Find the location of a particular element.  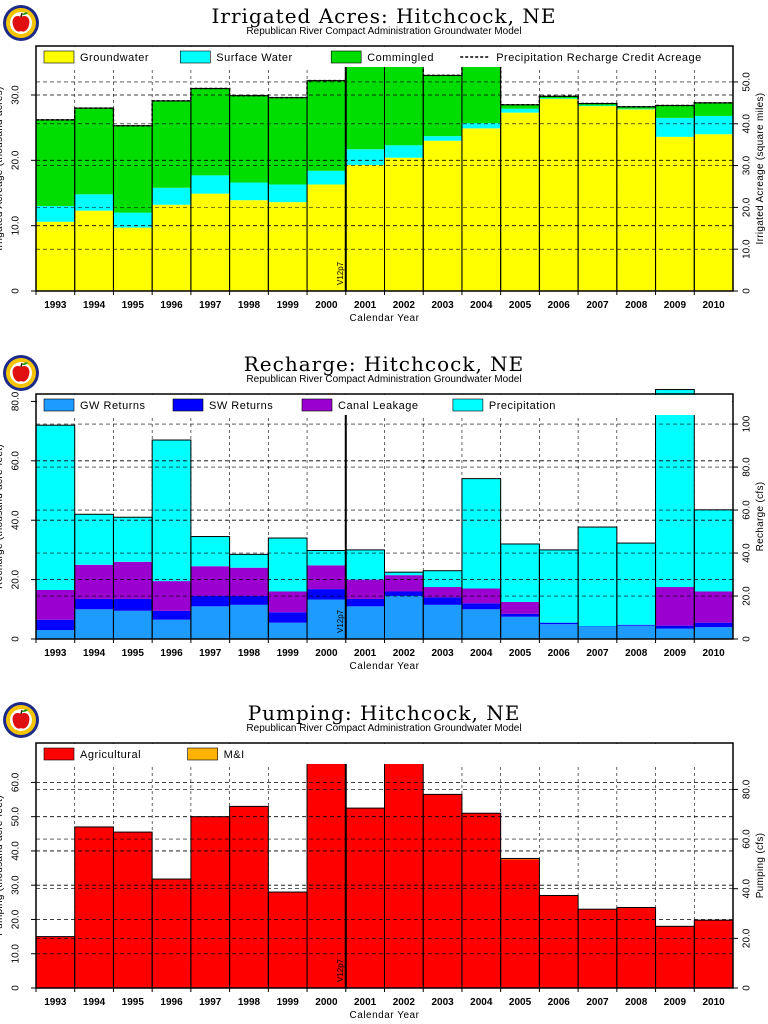

x-tick-label: 1993 is located at coordinates (55, 653).